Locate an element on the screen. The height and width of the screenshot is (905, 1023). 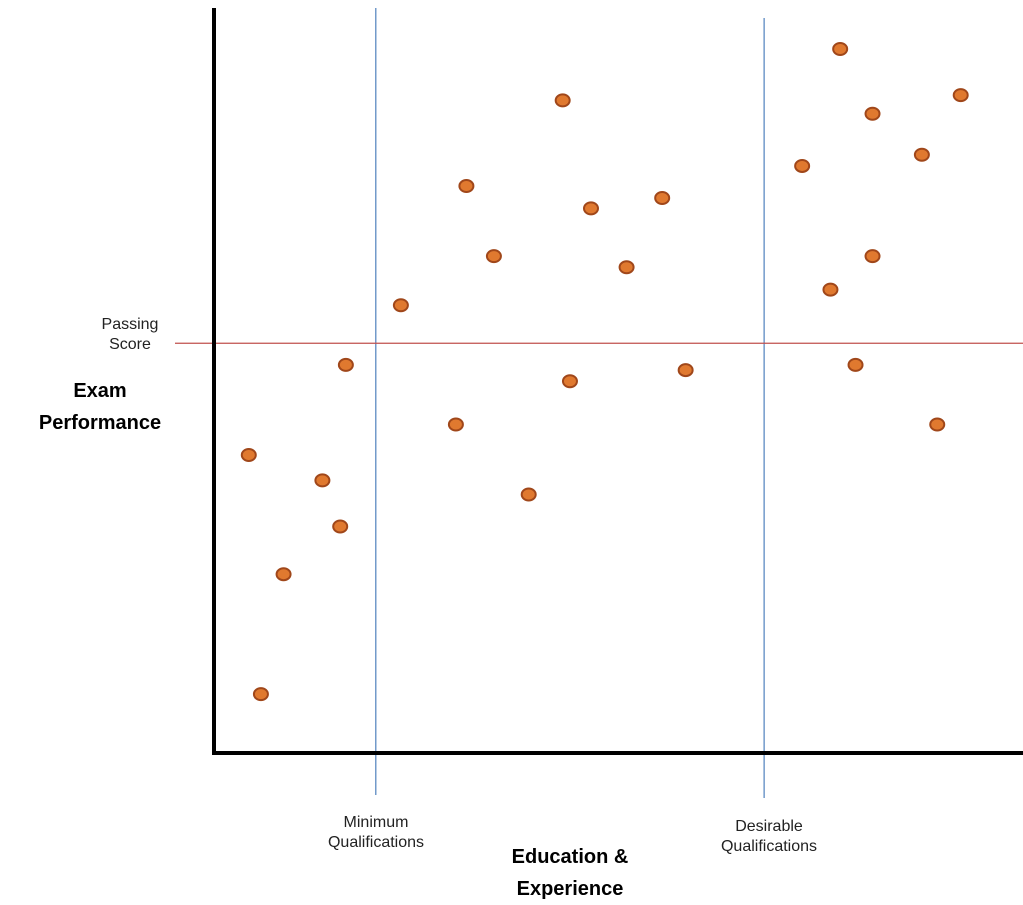
x-axis-label-line2: Experience is located at coordinates (570, 889).